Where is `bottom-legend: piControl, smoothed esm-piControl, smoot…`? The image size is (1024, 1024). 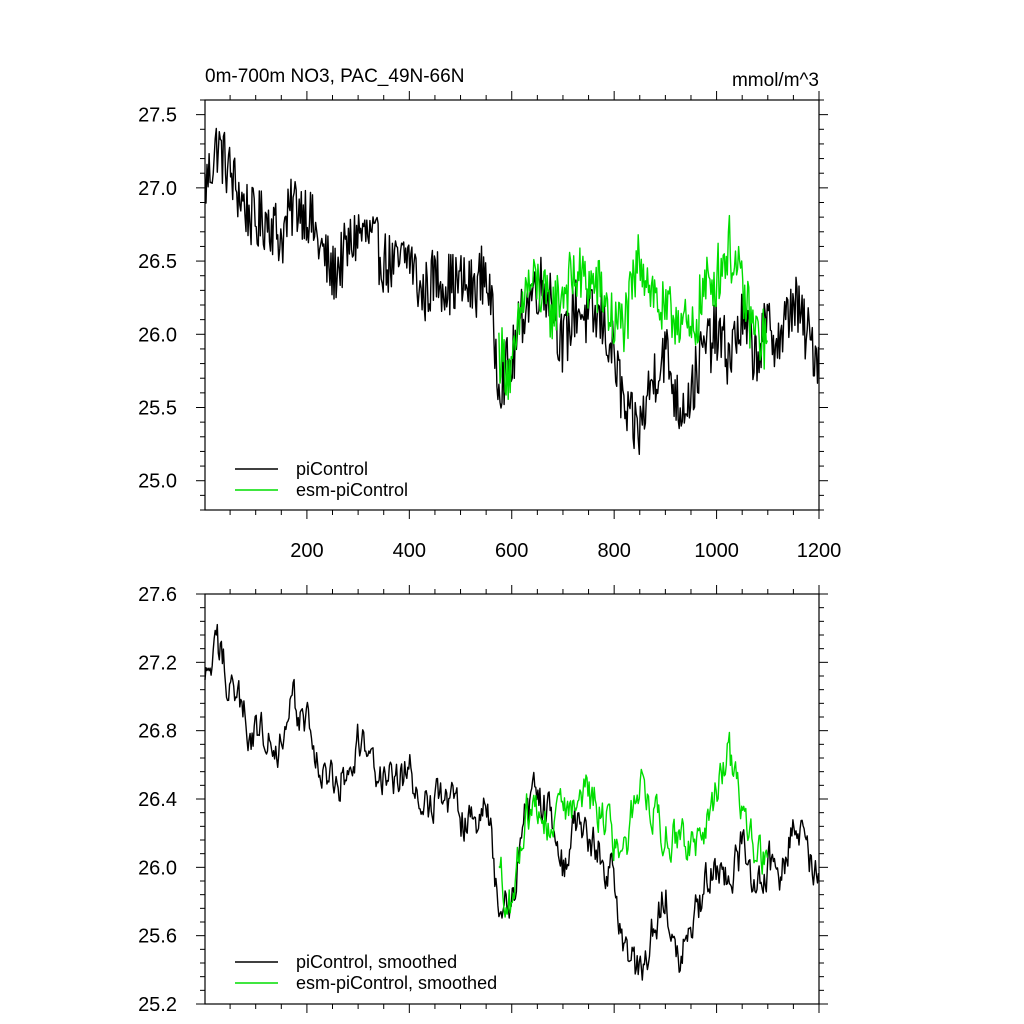
bottom-legend: piControl, smoothed esm-piControl, smoot… is located at coordinates (366, 972).